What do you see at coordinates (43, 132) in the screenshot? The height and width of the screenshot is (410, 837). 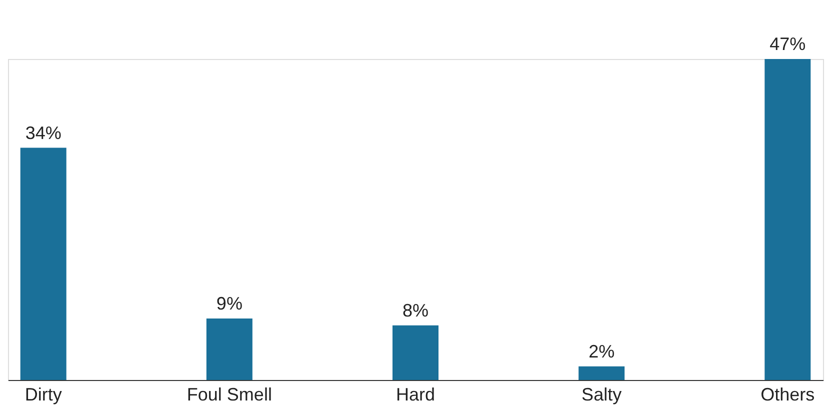 I see `data-label: 34%` at bounding box center [43, 132].